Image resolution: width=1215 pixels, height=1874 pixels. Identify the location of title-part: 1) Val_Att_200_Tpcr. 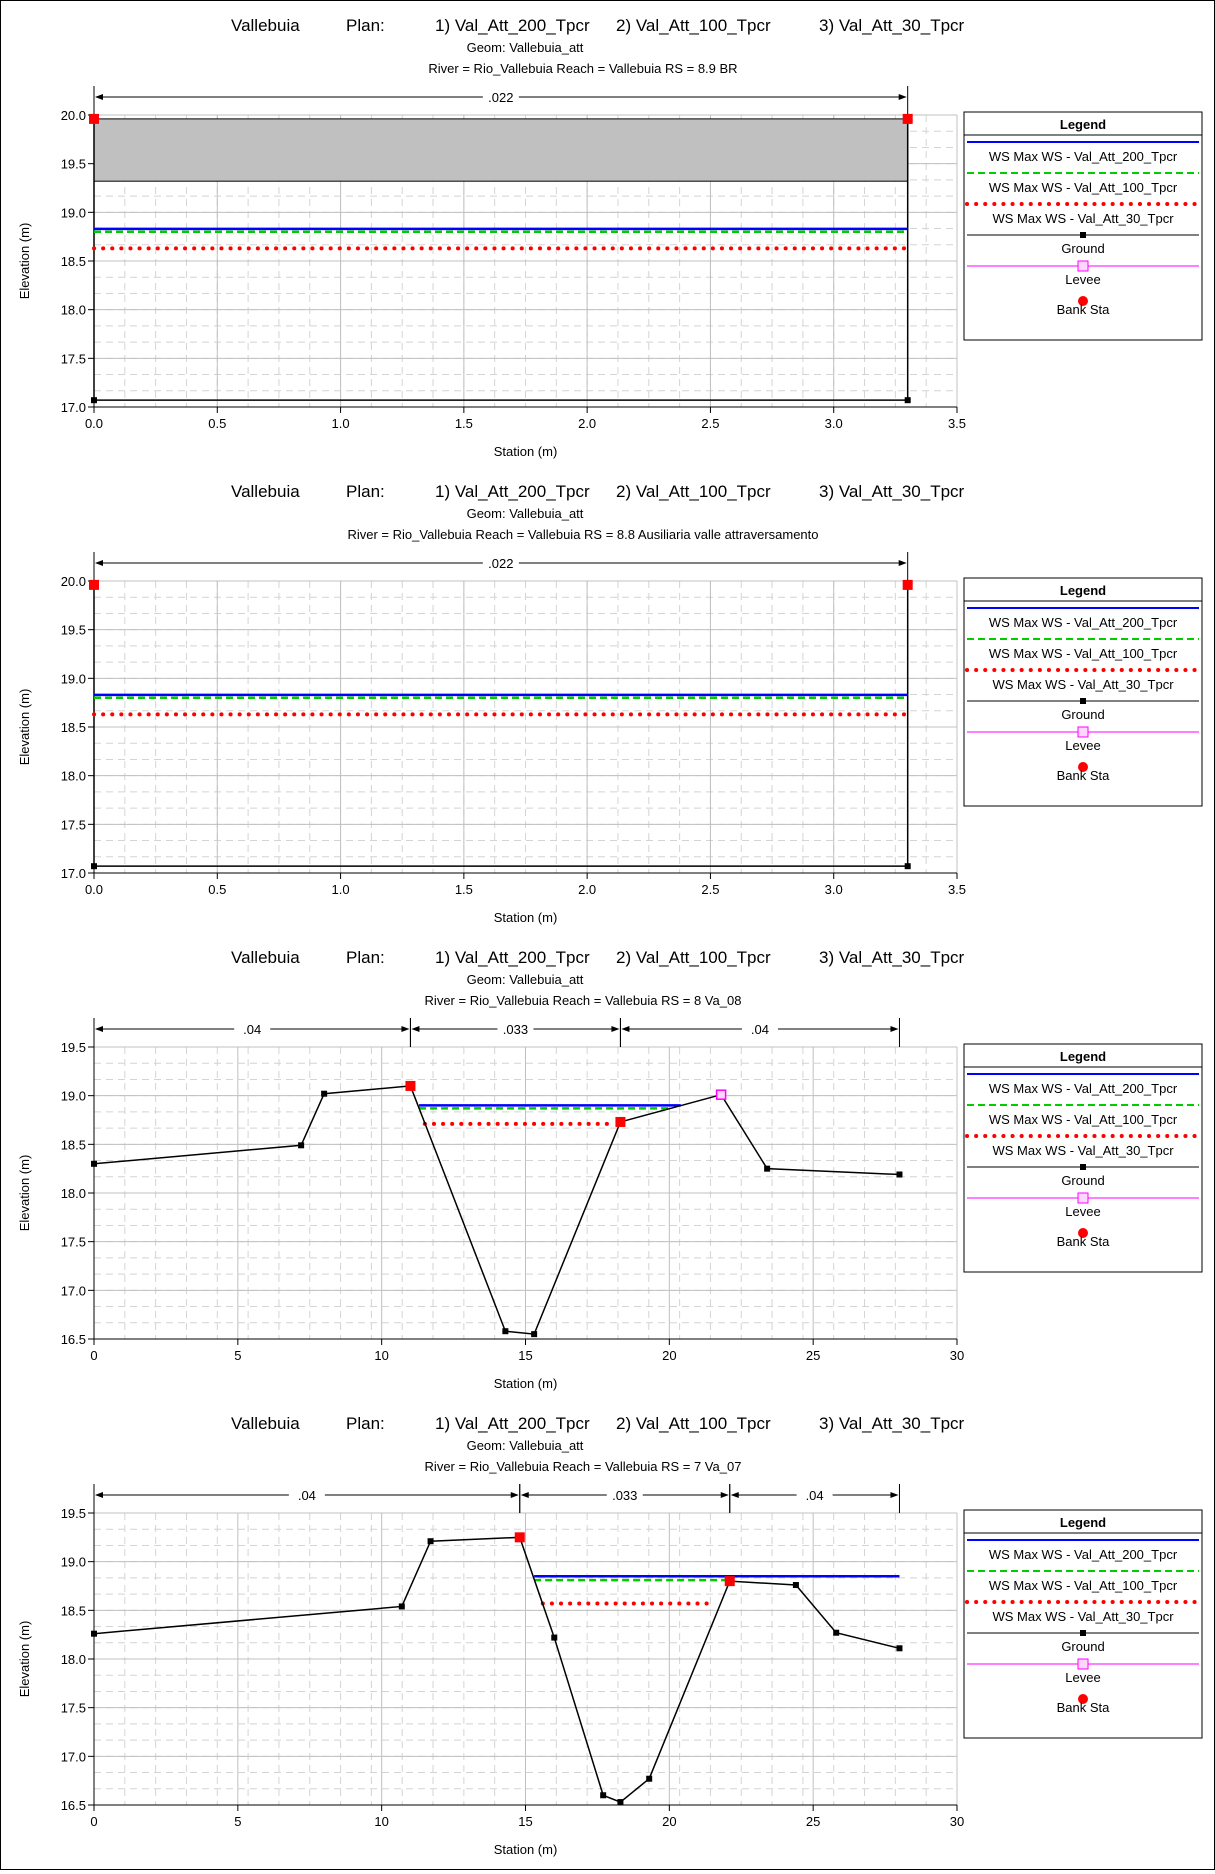
(512, 491).